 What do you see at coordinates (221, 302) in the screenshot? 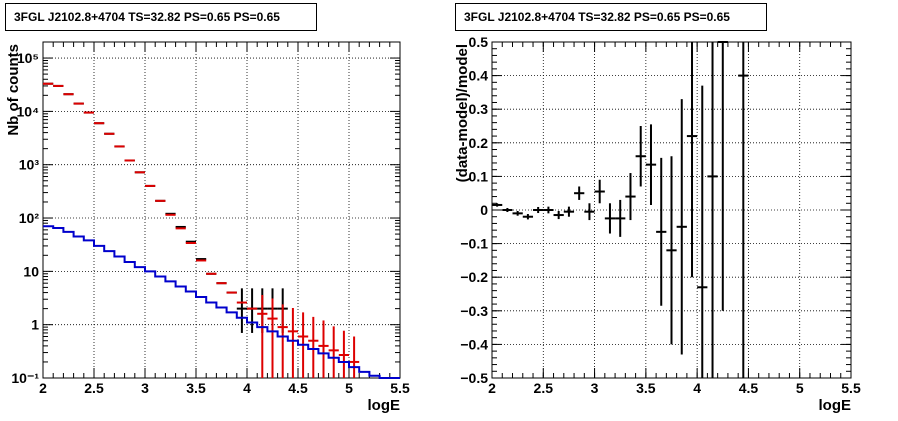
I see `model-step-line` at bounding box center [221, 302].